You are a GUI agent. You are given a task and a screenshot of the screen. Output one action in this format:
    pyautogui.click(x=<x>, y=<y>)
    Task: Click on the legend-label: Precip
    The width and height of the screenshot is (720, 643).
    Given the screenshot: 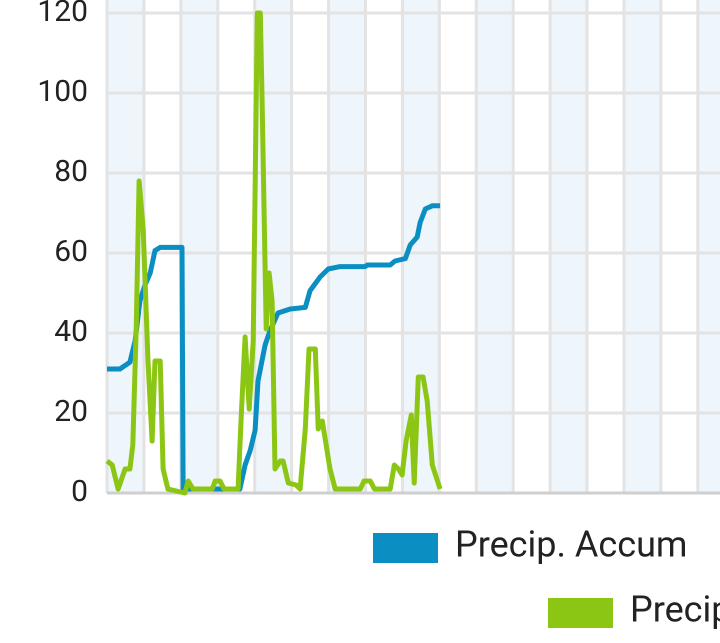 What is the action you would take?
    pyautogui.click(x=675, y=610)
    